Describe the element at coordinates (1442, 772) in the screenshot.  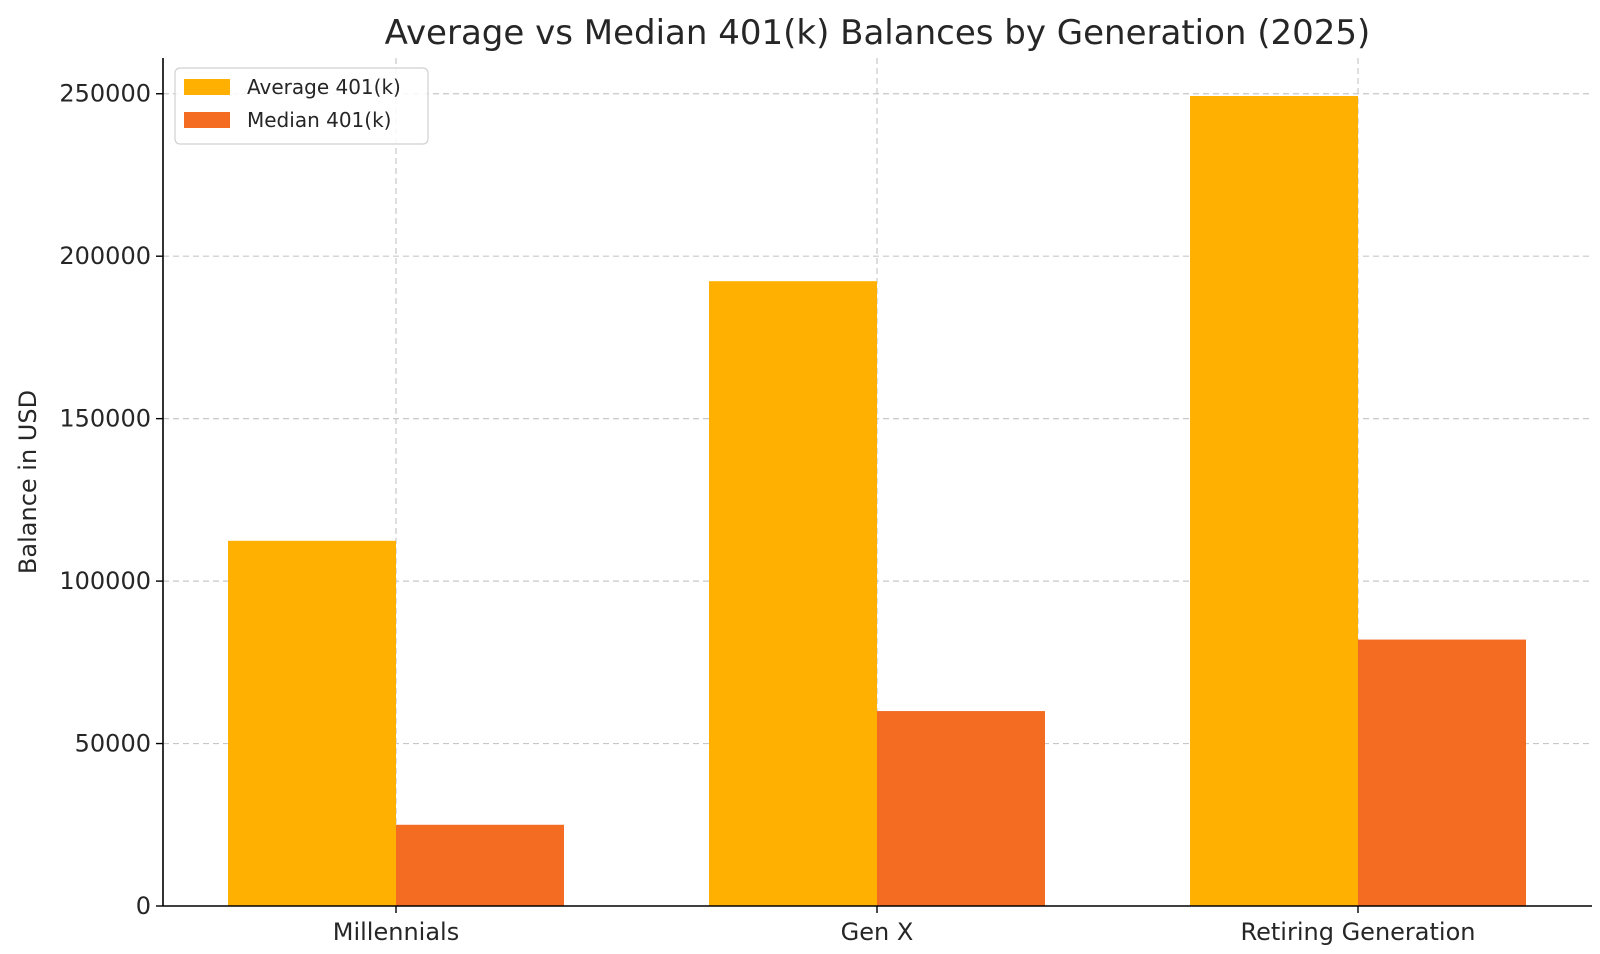
I see `bar-median-retiring-generation` at that location.